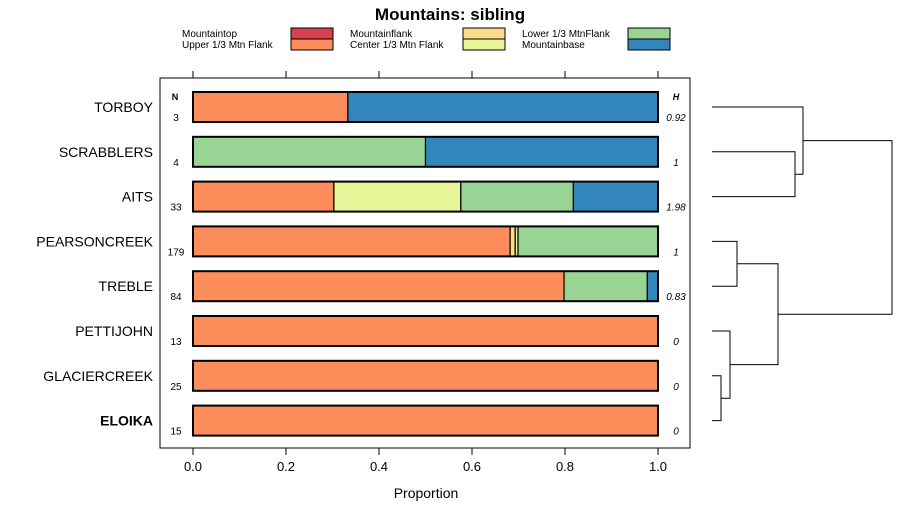 This screenshot has width=900, height=520. I want to click on n-value: 13, so click(176, 342).